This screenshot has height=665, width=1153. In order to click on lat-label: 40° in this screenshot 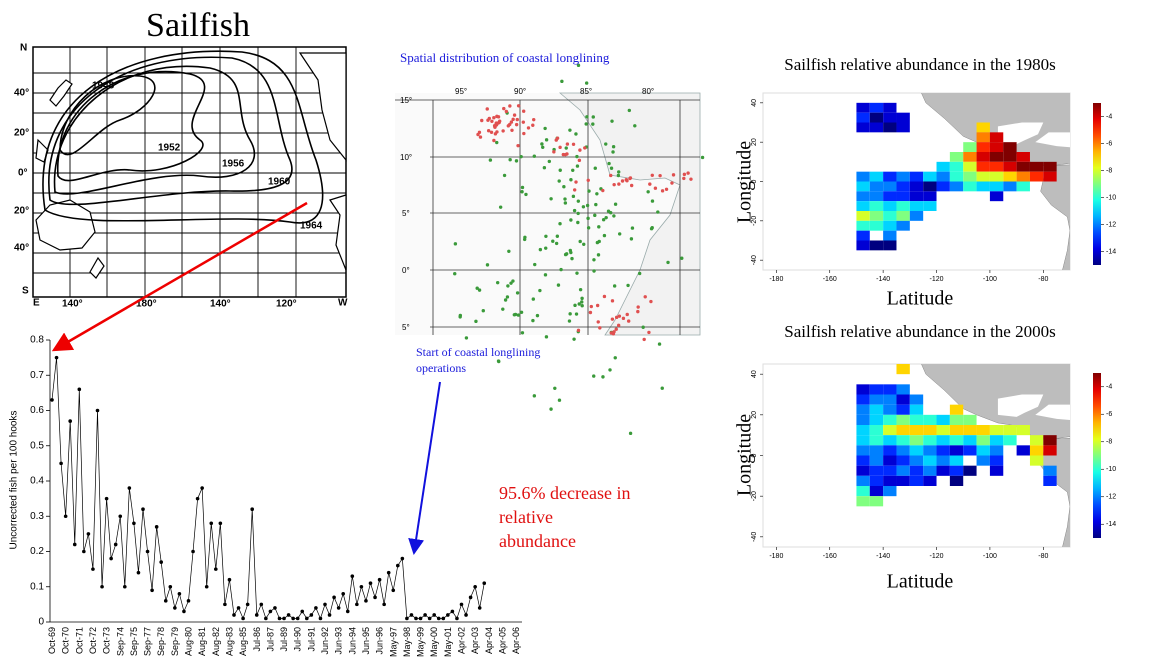, I will do `click(21, 248)`.